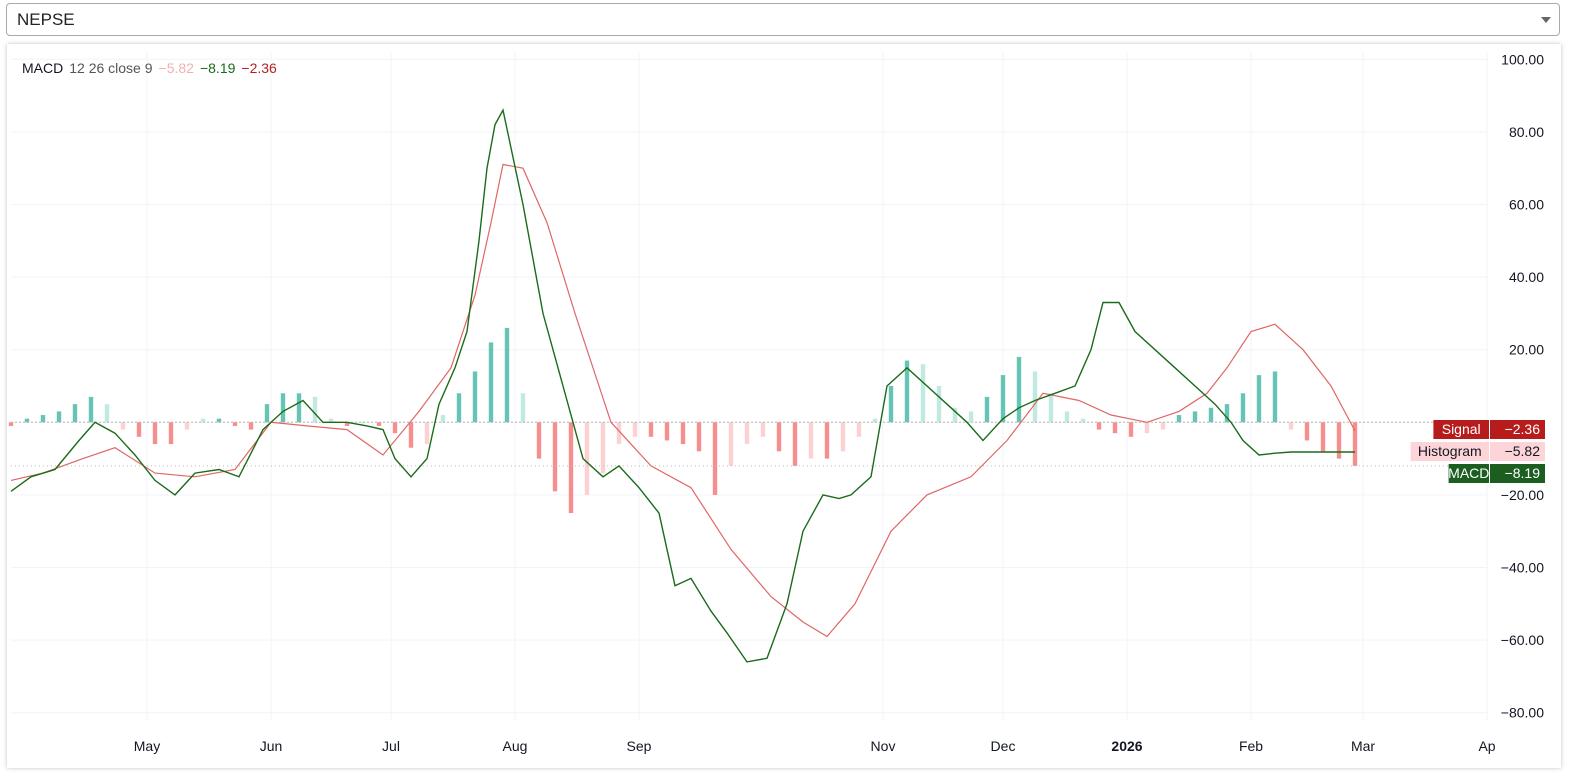 The height and width of the screenshot is (776, 1576). I want to click on legend-macd-value: −8.19, so click(217, 68).